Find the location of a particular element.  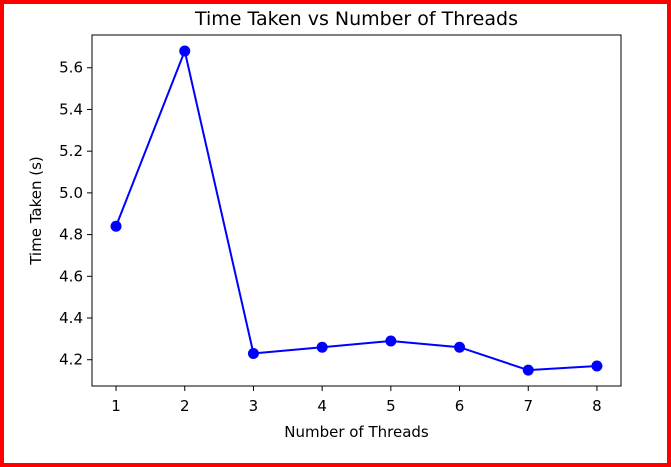

chart-title: Time Taken vs Number of Threads is located at coordinates (356, 19).